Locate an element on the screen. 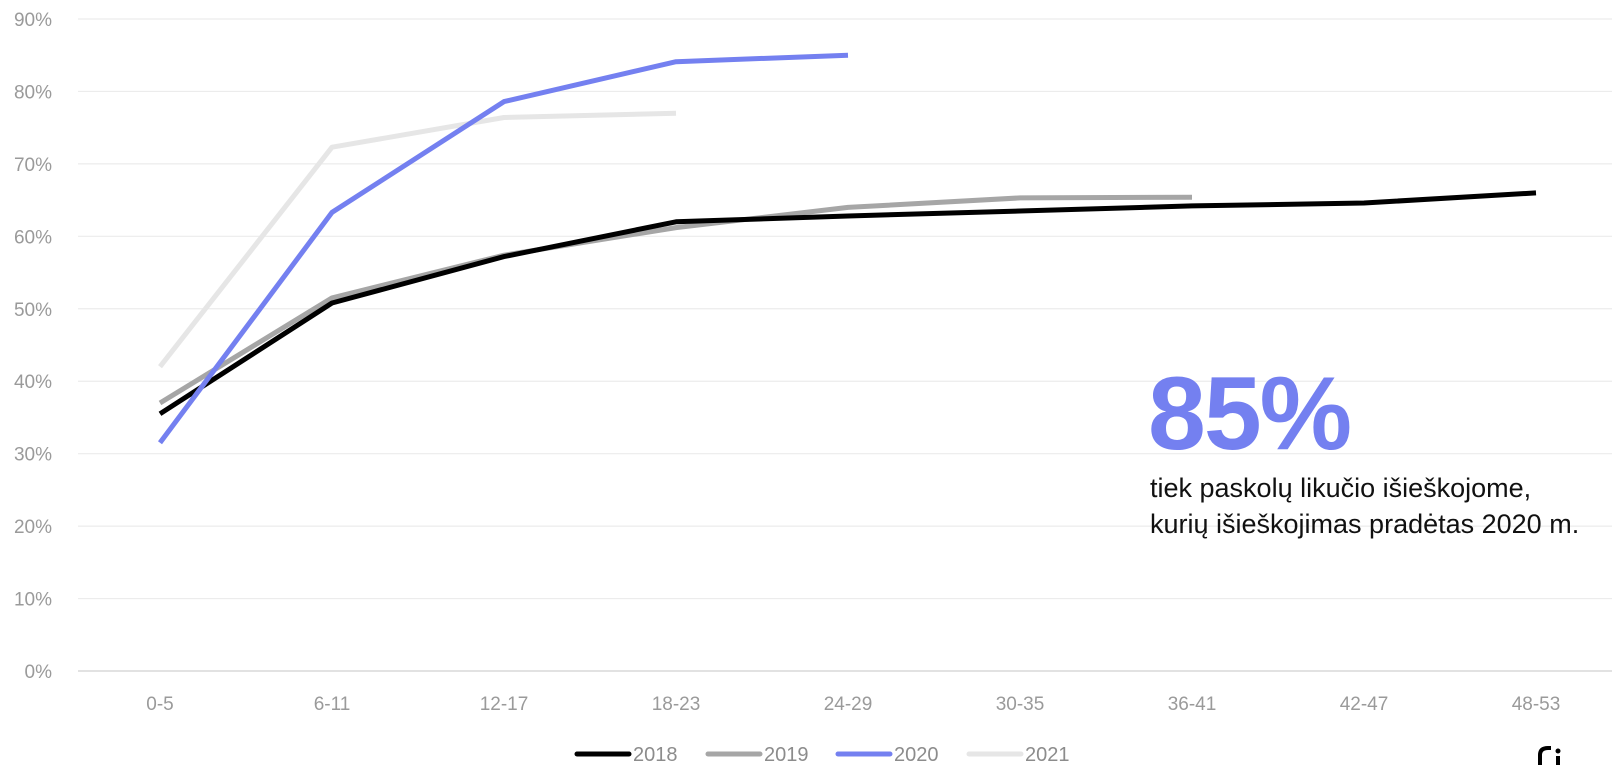 This screenshot has width=1612, height=765. x-tick-label: 0-5 is located at coordinates (159, 704).